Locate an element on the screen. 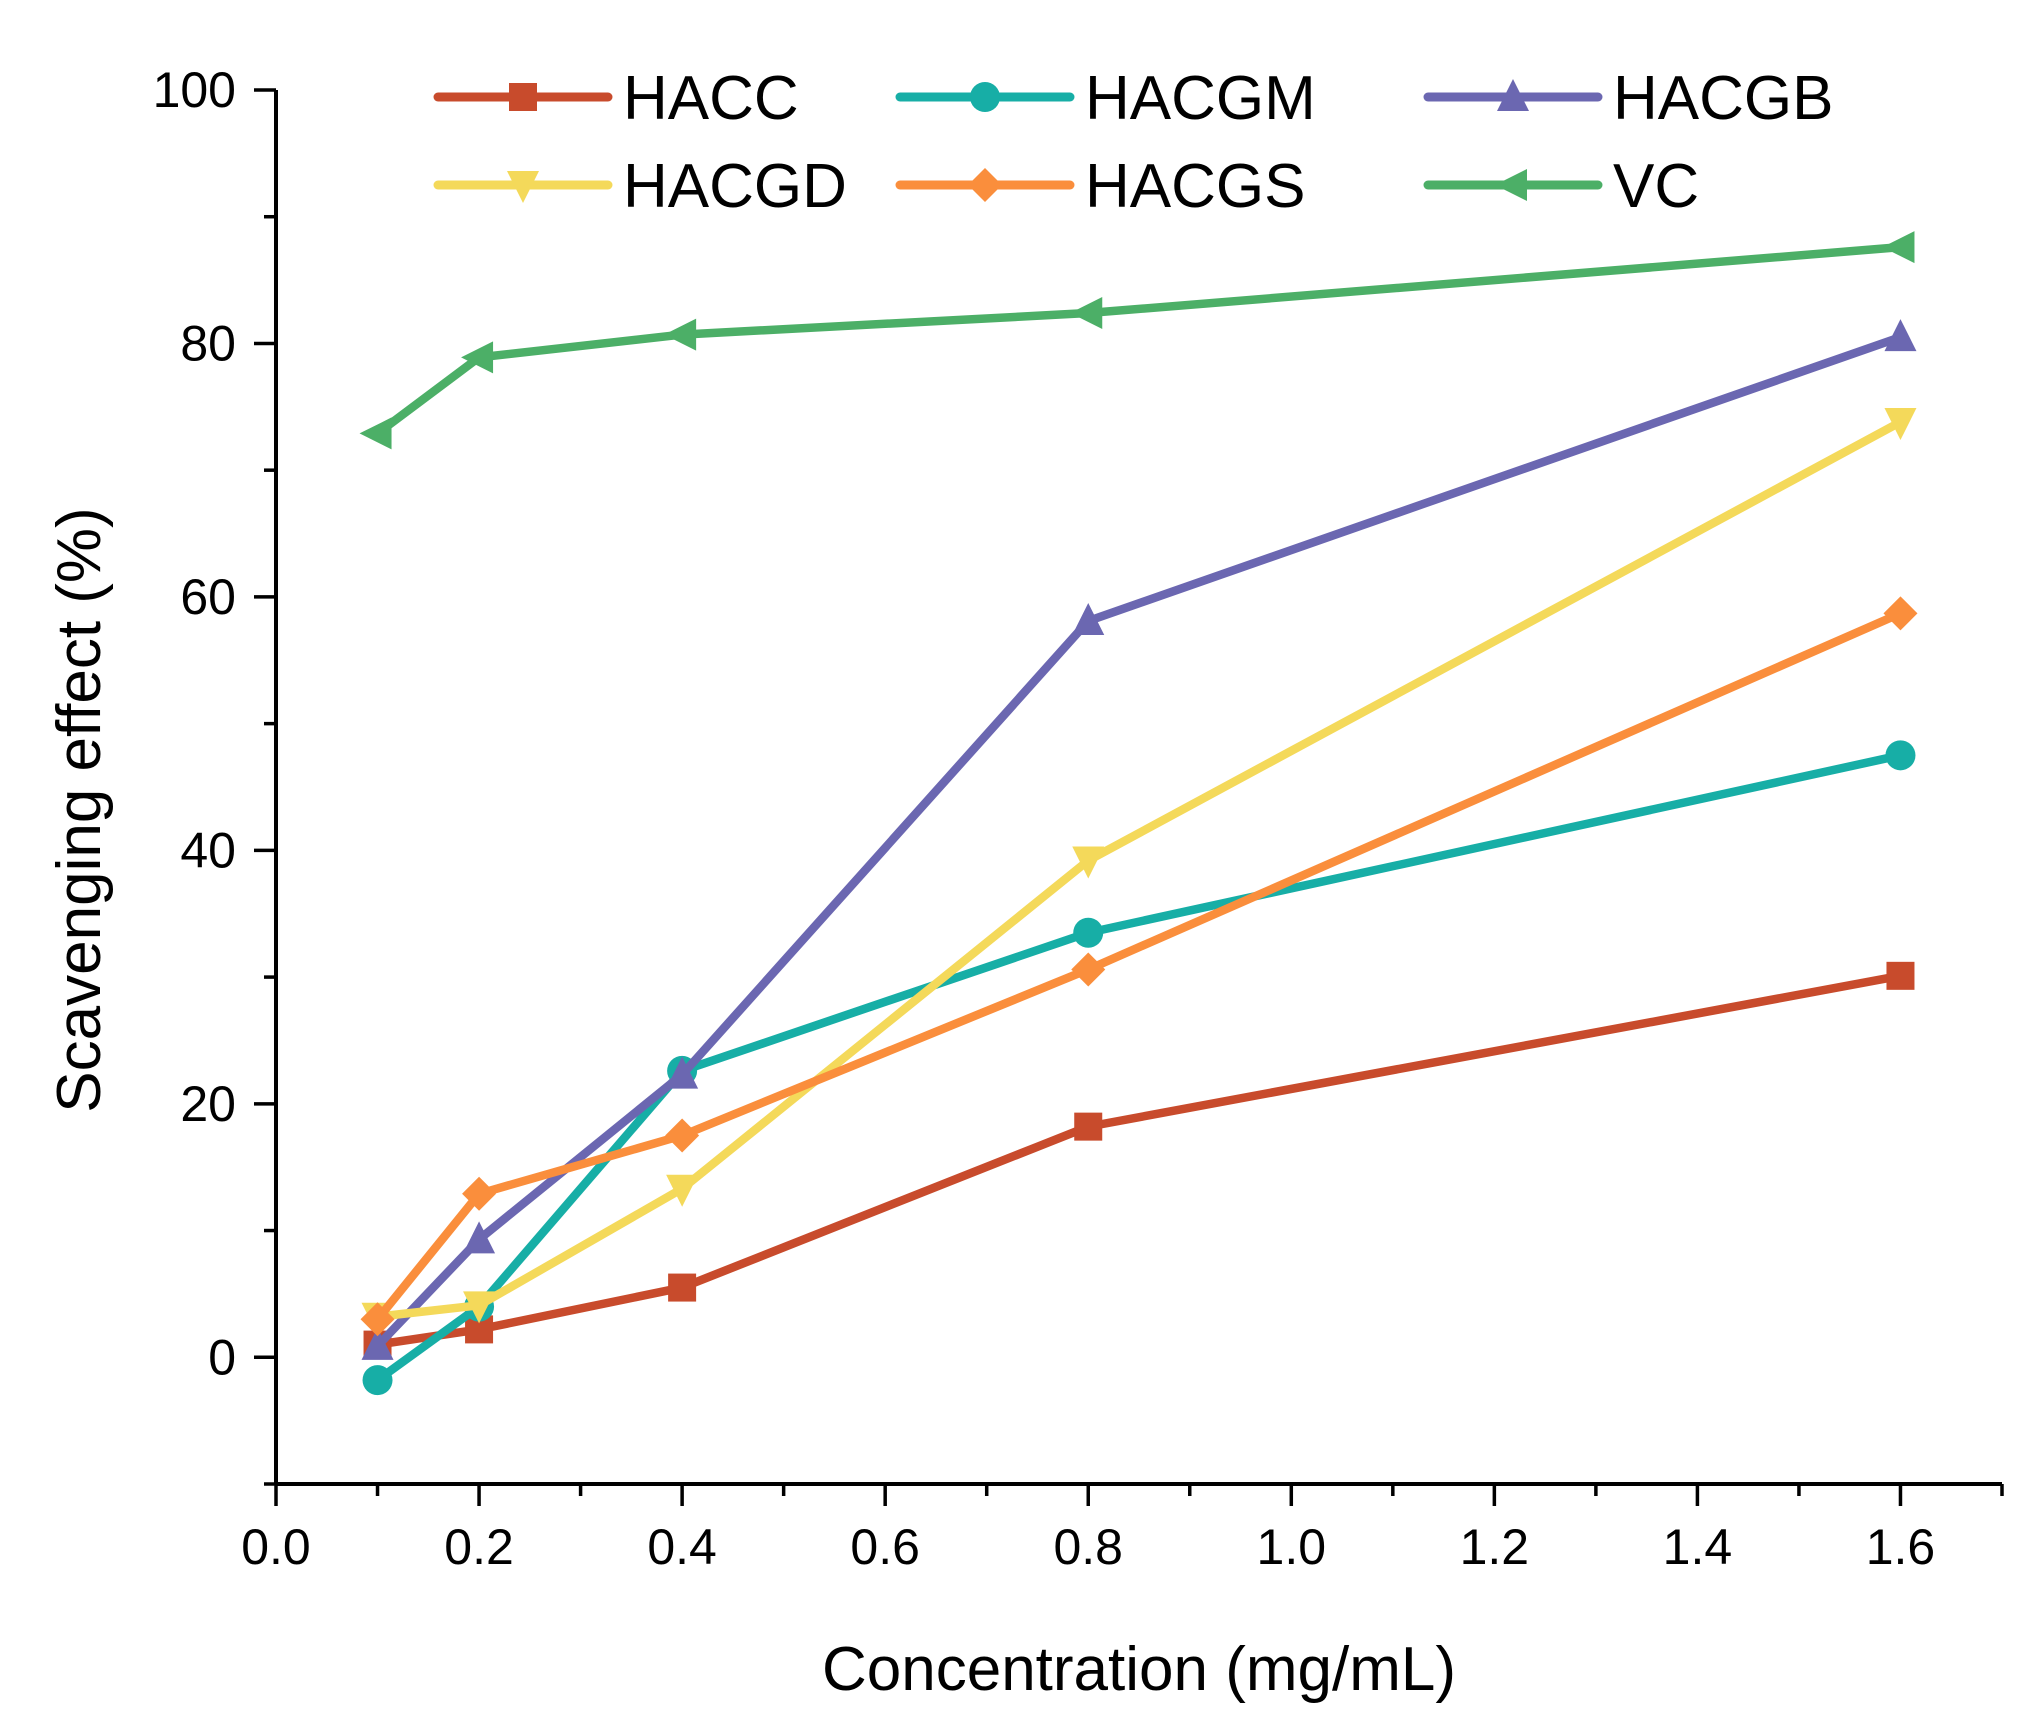 This screenshot has height=1728, width=2028. y-tick-label: 0 is located at coordinates (222, 1357).